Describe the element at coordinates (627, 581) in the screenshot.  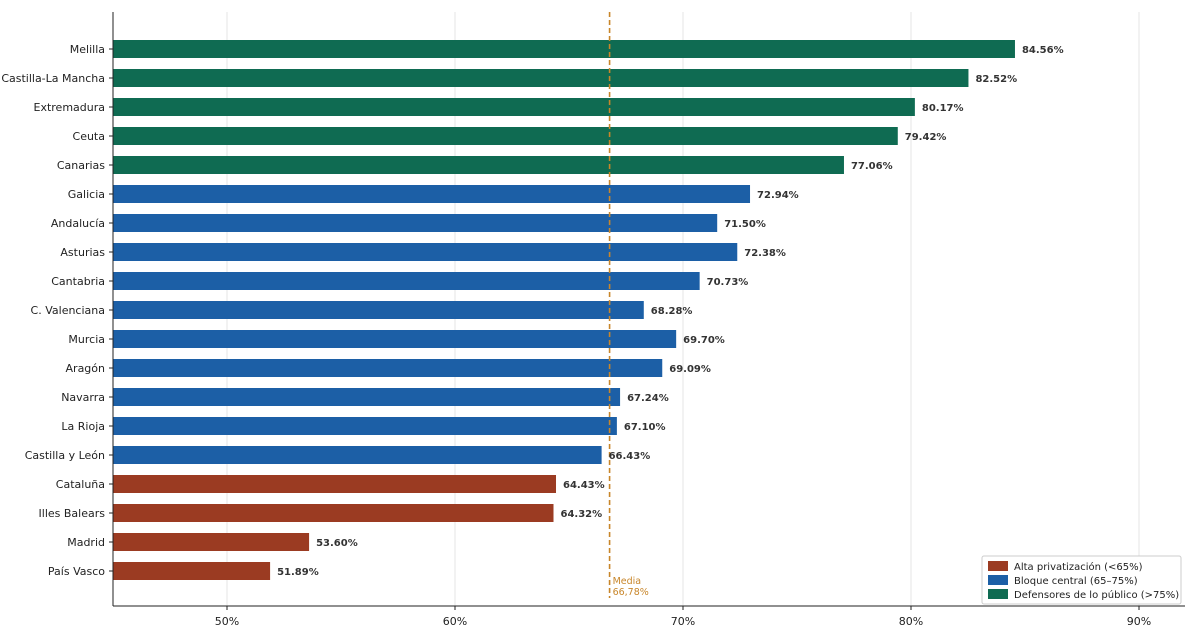
I see `mean-label: Media` at that location.